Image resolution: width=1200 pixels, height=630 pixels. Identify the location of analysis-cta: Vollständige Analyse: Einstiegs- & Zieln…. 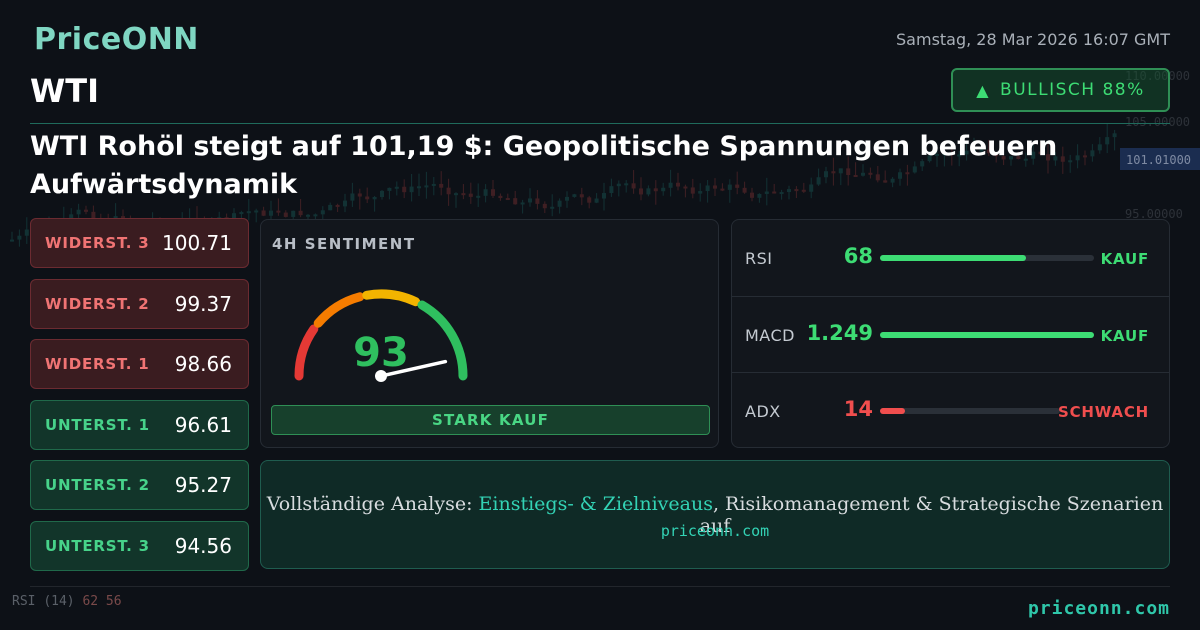
(715, 514).